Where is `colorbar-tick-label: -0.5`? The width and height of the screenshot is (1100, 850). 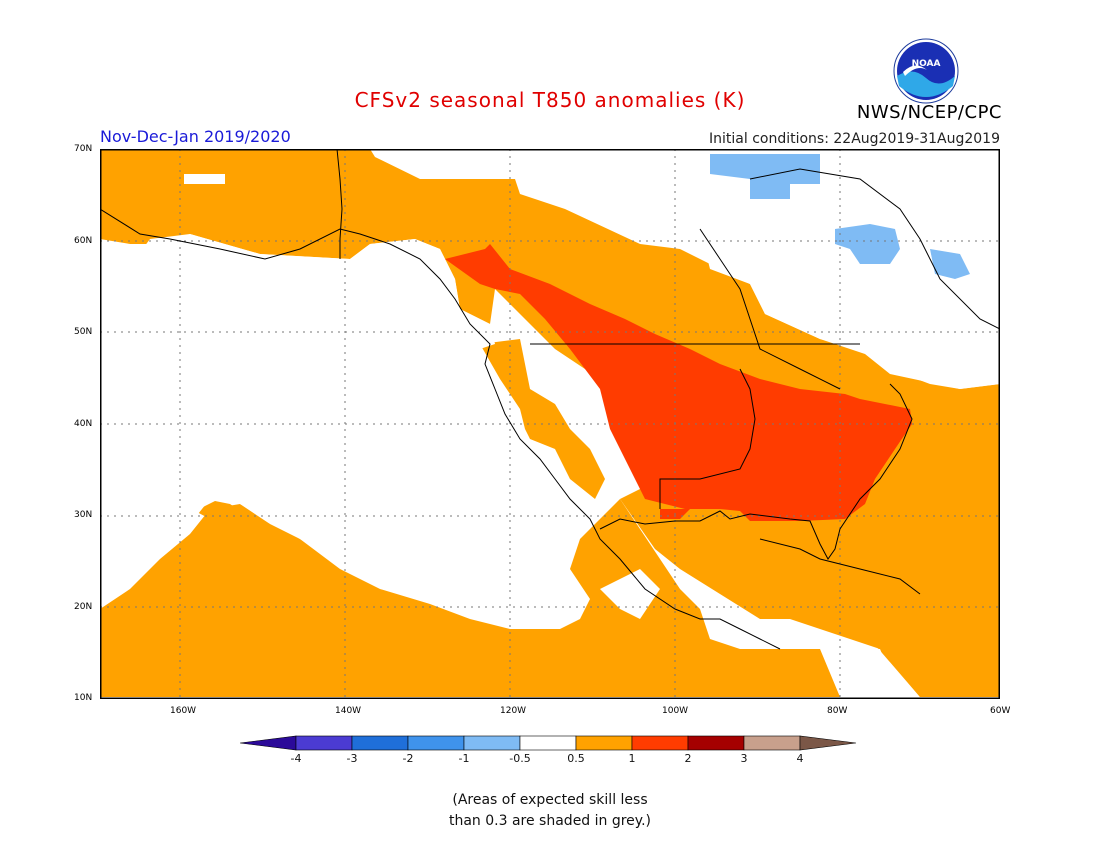
colorbar-tick-label: -0.5 is located at coordinates (520, 758).